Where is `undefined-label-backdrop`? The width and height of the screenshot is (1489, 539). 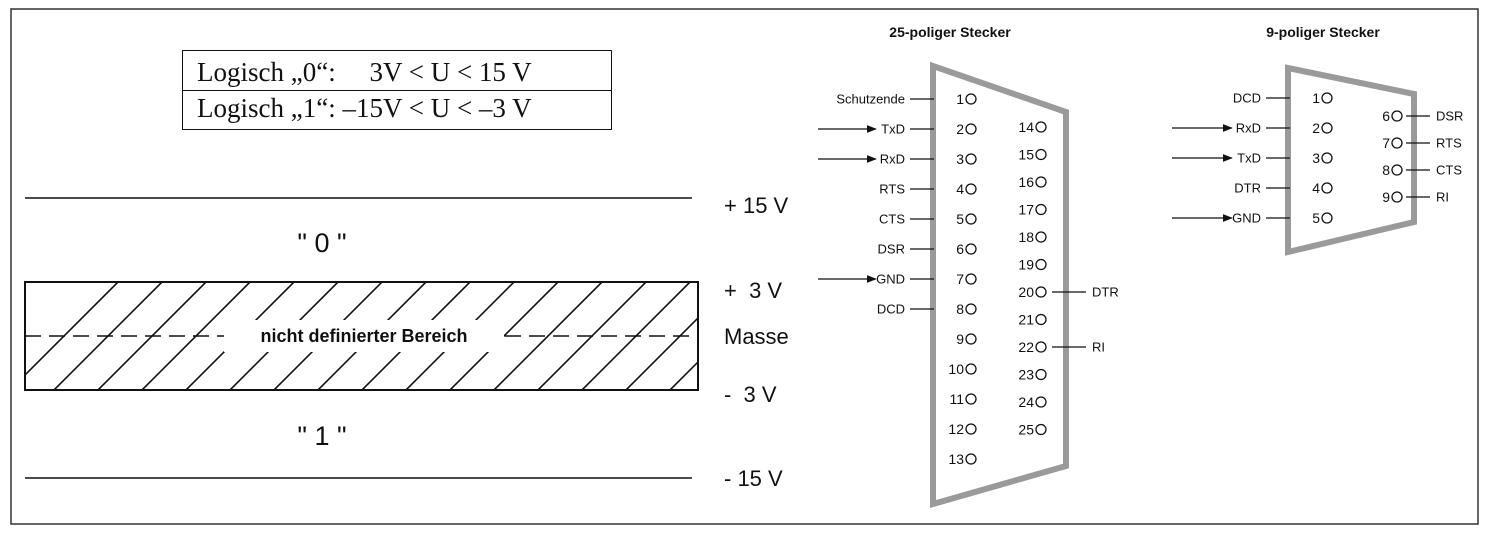
undefined-label-backdrop is located at coordinates (364, 336).